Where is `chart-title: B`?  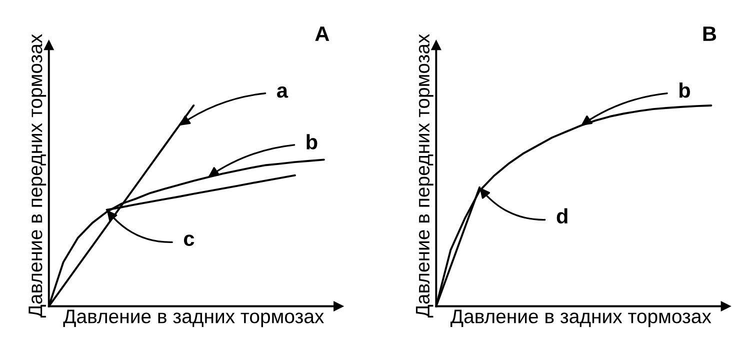 chart-title: B is located at coordinates (709, 33).